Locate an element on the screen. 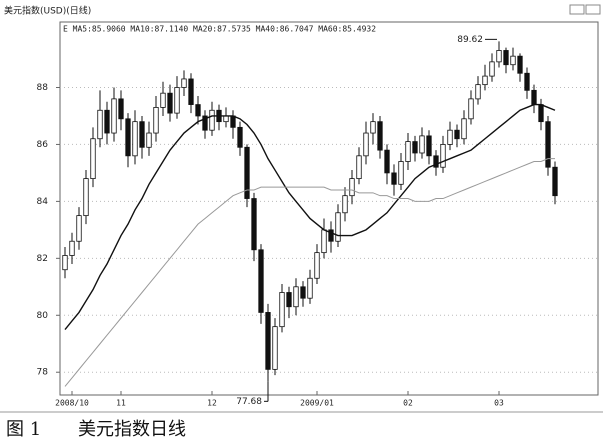 This screenshot has width=603, height=445. x-tick-label: 2009/01 is located at coordinates (317, 403).